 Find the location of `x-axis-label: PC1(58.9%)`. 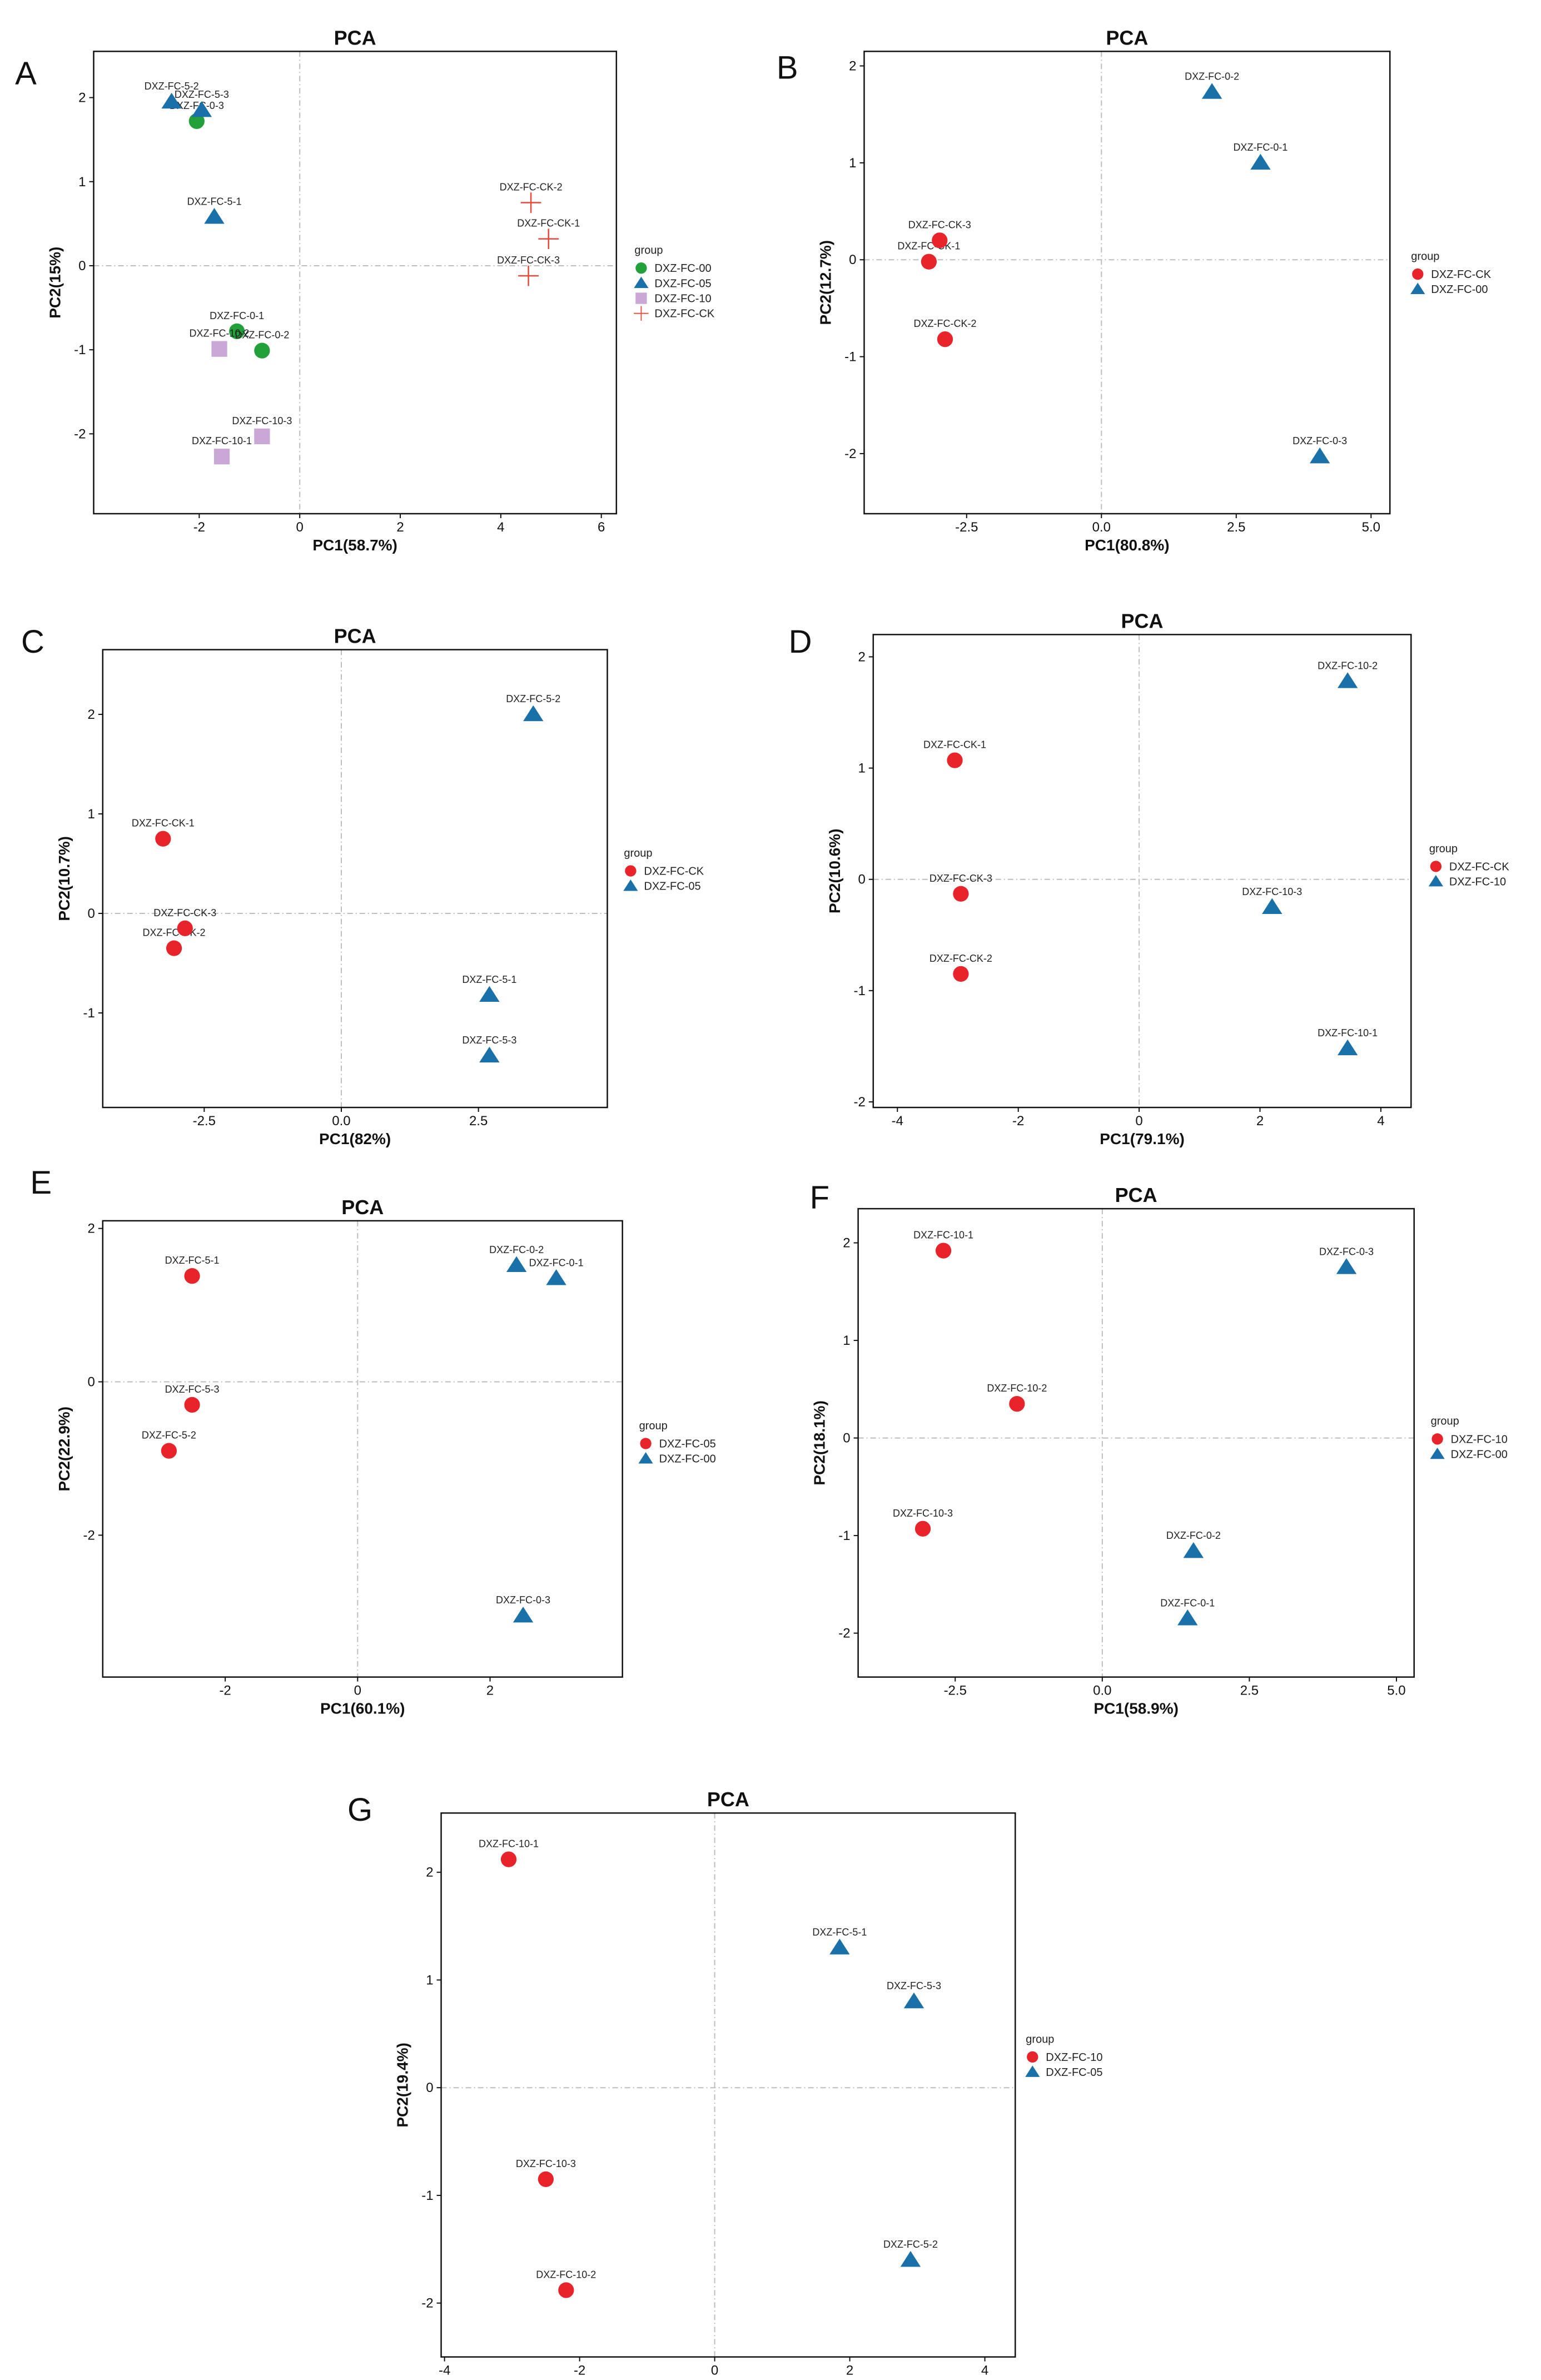

x-axis-label: PC1(58.9%) is located at coordinates (1136, 1708).